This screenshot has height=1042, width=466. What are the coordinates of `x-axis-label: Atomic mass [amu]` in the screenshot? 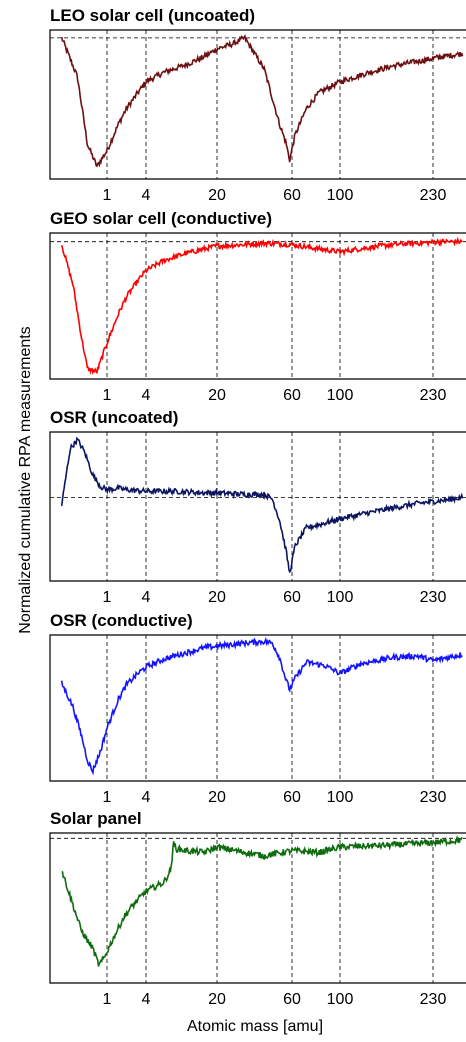 It's located at (255, 1026).